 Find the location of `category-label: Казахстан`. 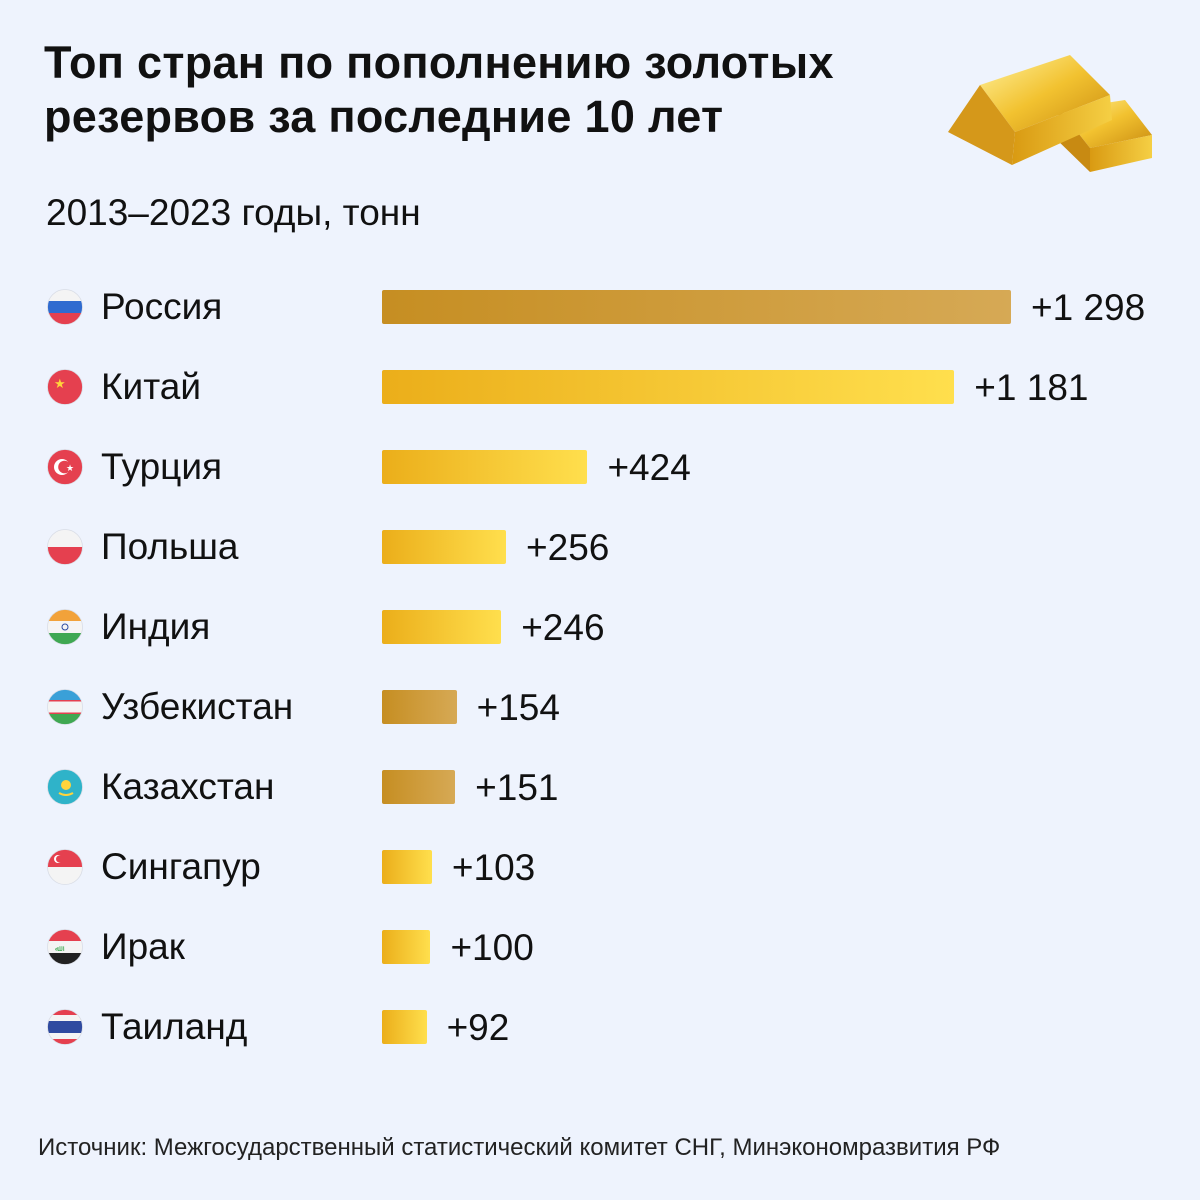

category-label: Казахстан is located at coordinates (188, 786).